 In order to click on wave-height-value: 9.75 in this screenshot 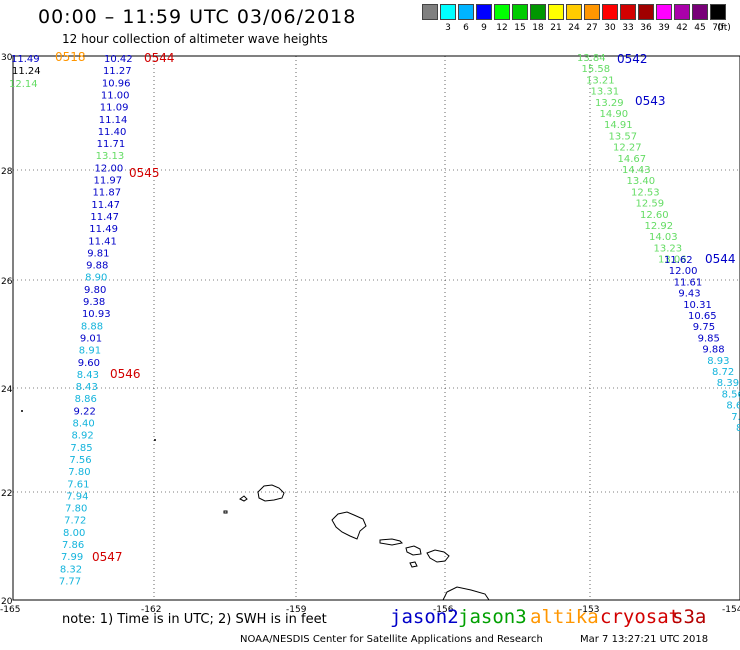, I will do `click(704, 327)`.